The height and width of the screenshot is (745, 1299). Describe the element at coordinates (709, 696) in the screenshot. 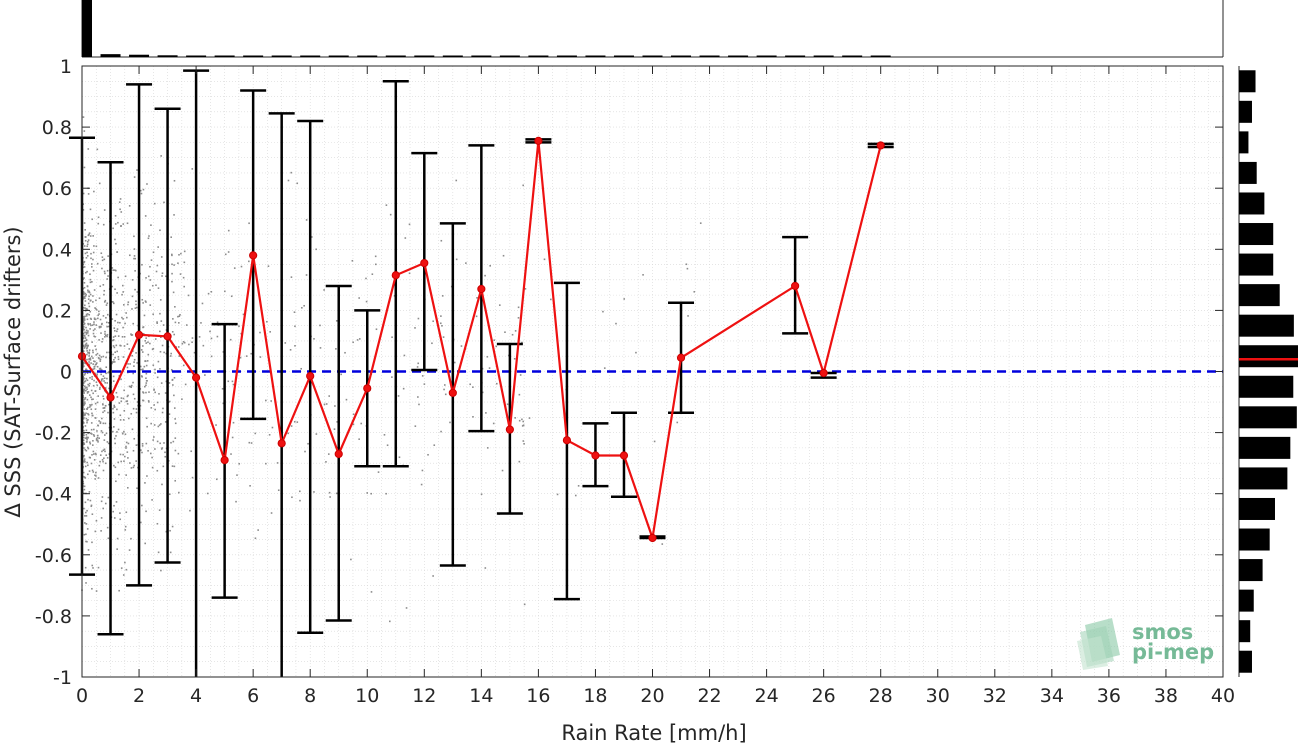

I see `x-tick-label: 22` at that location.